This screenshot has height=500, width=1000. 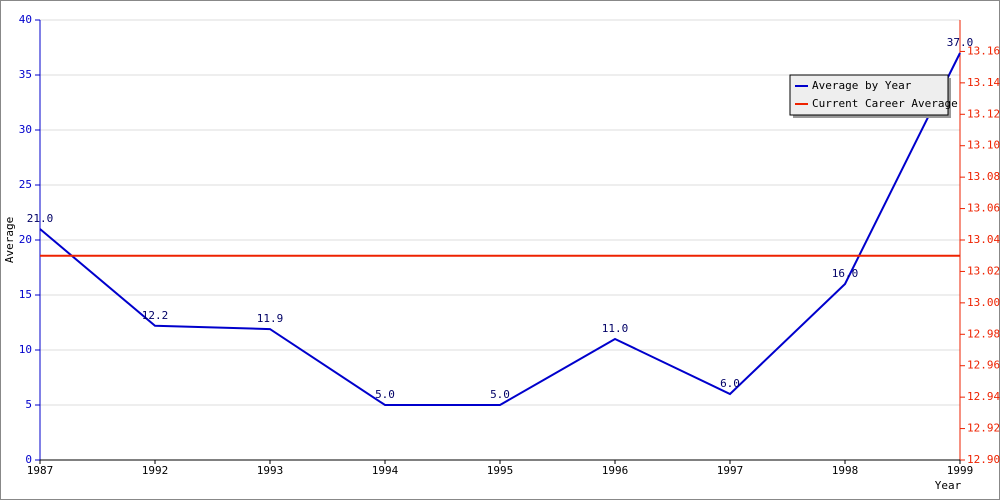 What do you see at coordinates (40, 218) in the screenshot?
I see `value-label: 21.0` at bounding box center [40, 218].